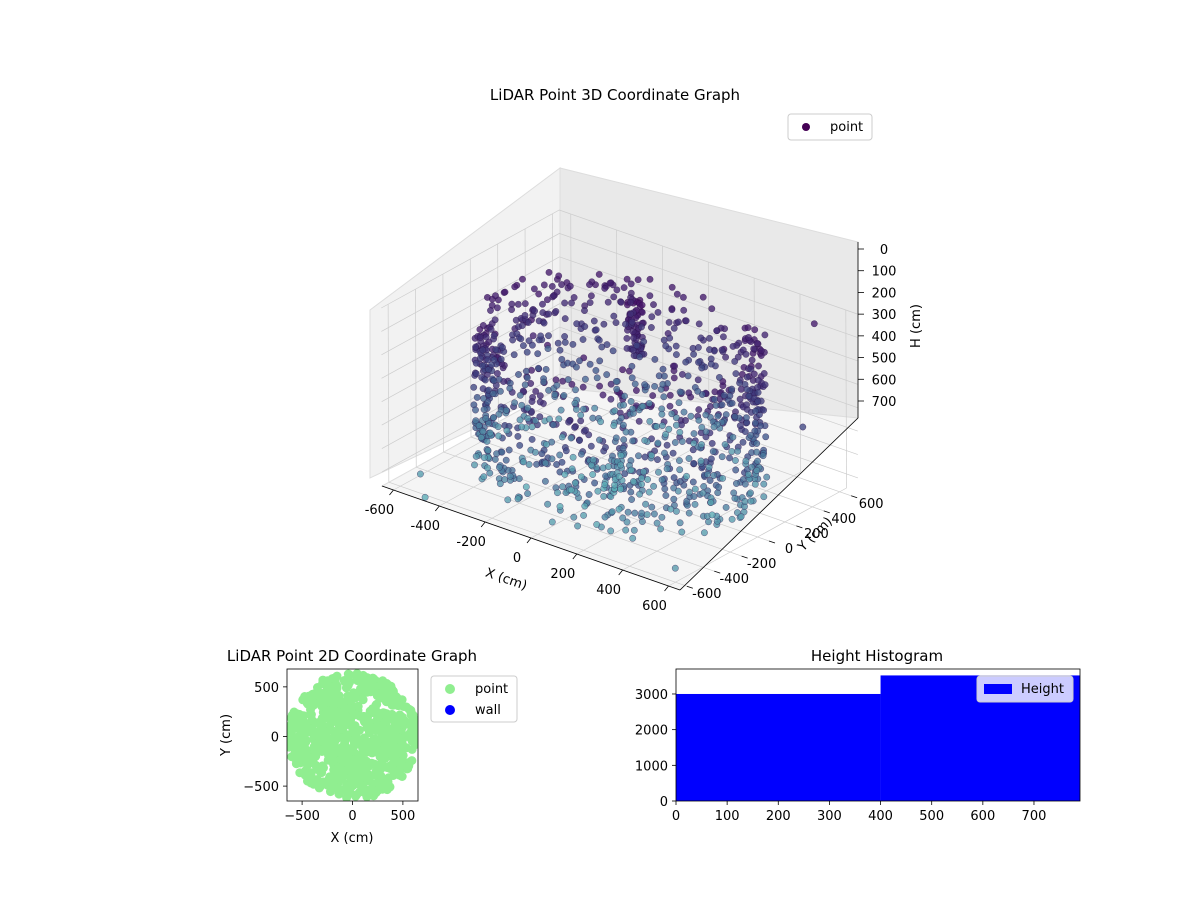 The width and height of the screenshot is (1200, 900). Describe the element at coordinates (450, 689) in the screenshot. I see `legend-2d-point-marker` at that location.